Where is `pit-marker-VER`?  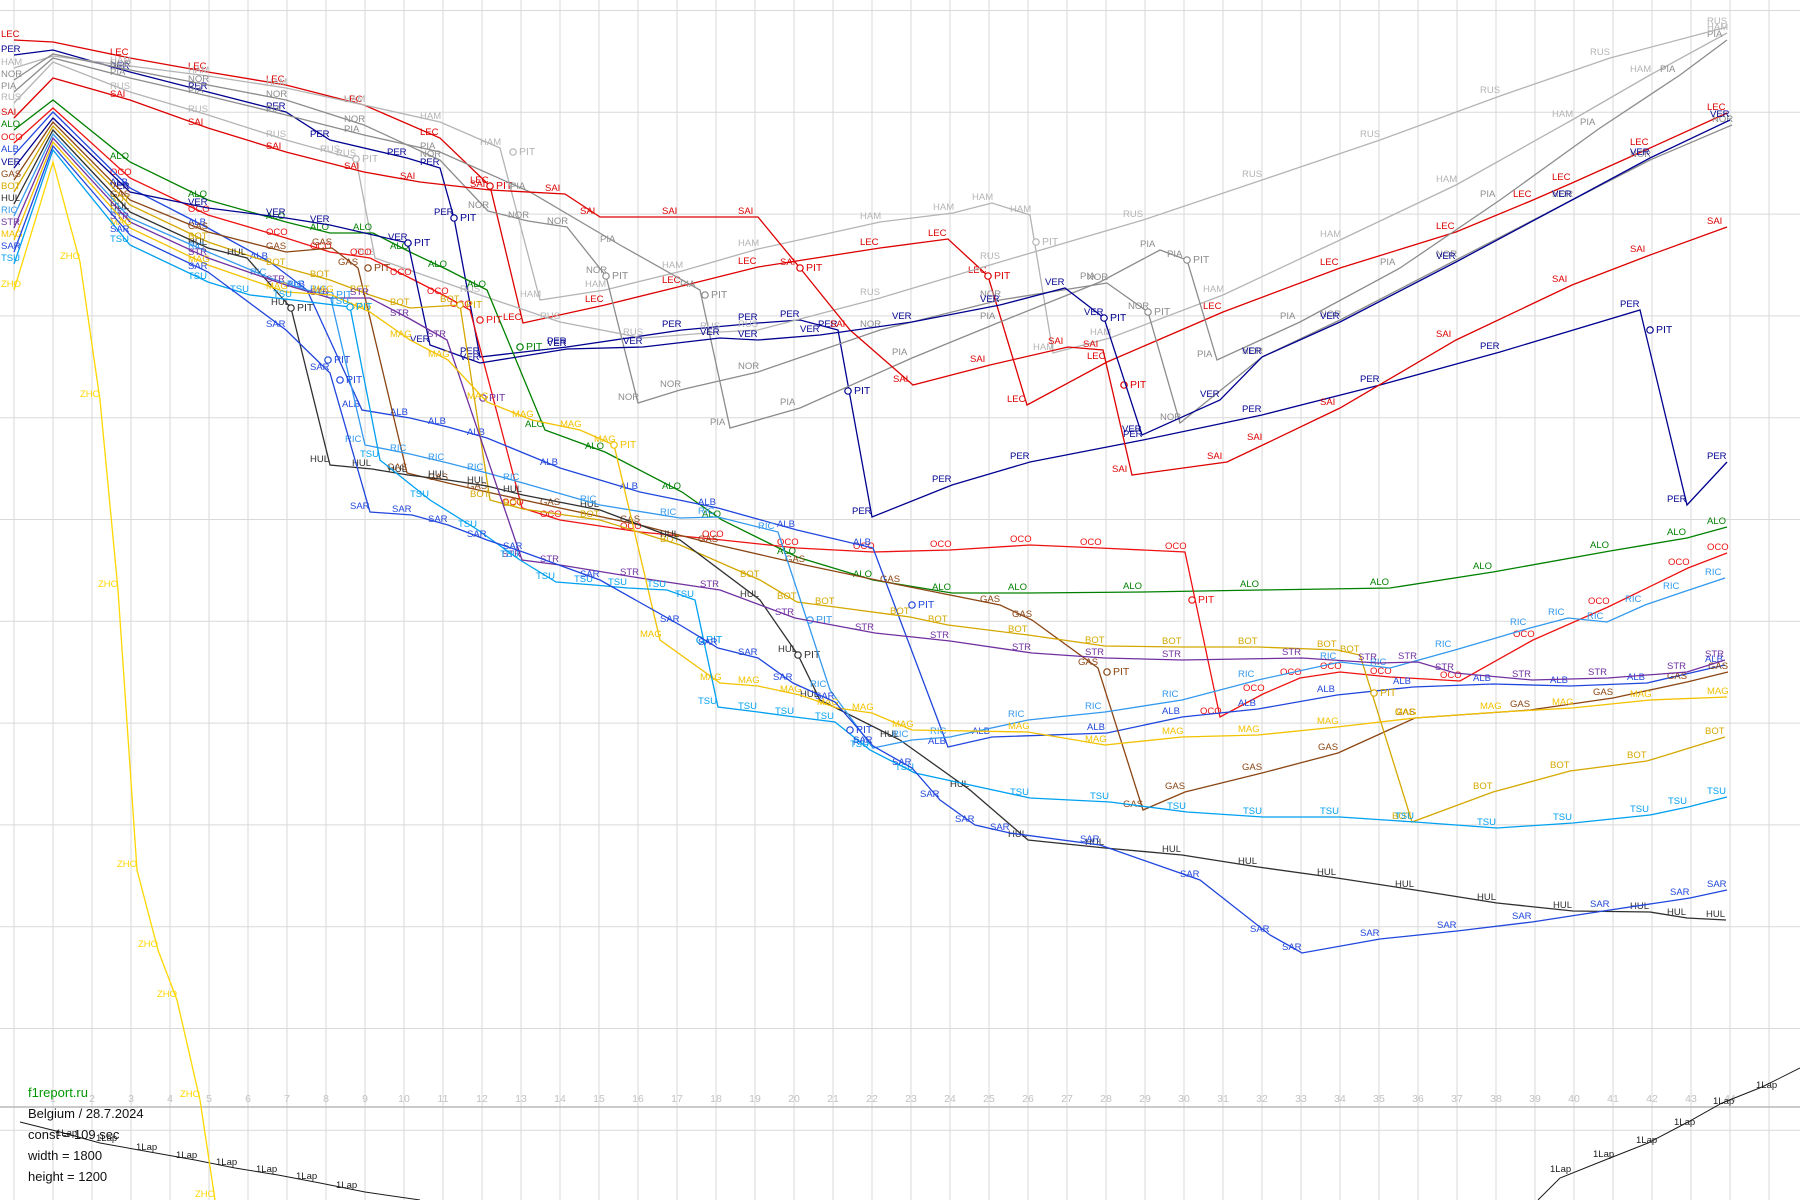 pit-marker-VER is located at coordinates (1104, 318).